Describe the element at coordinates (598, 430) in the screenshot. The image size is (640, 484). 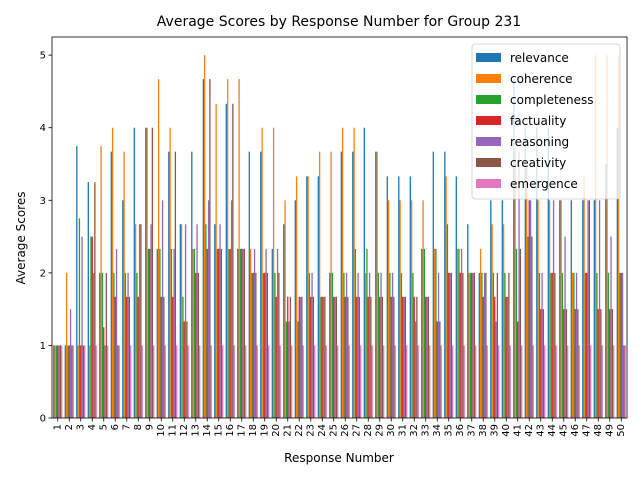
I see `x-tick-label: 48` at that location.